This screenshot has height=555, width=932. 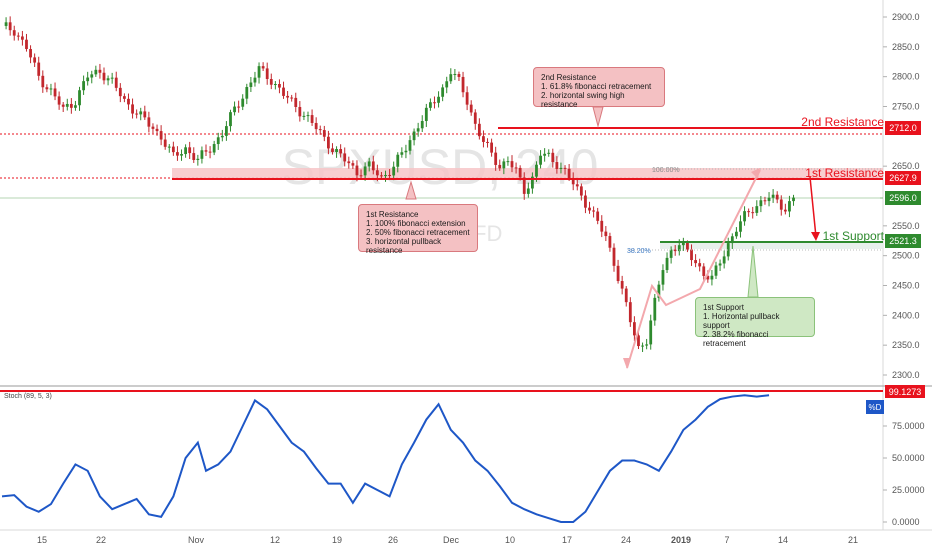 What do you see at coordinates (28, 396) in the screenshot?
I see `stoch-legend: Stoch (89, 5, 3)` at bounding box center [28, 396].